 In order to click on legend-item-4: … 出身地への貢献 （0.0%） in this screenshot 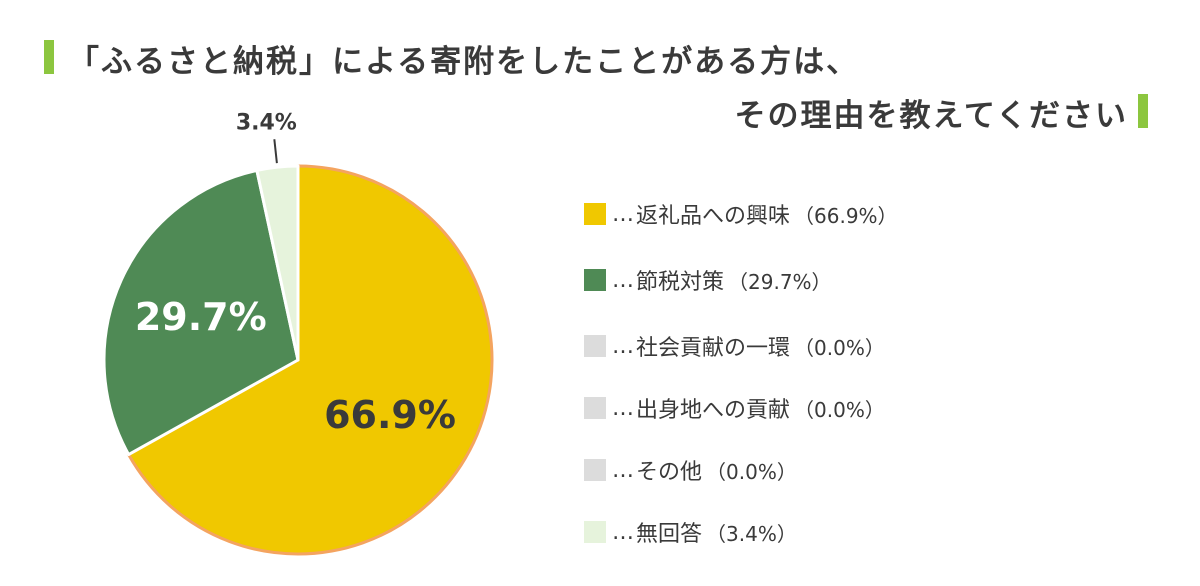, I will do `click(741, 408)`.